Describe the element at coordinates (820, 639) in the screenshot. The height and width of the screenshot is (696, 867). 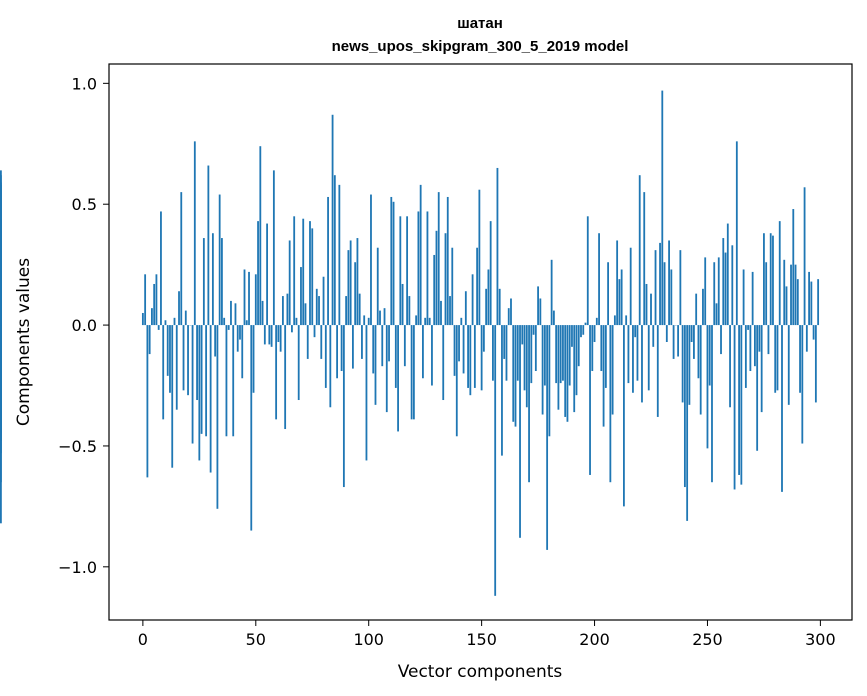
I see `x-tick-label: 300` at that location.